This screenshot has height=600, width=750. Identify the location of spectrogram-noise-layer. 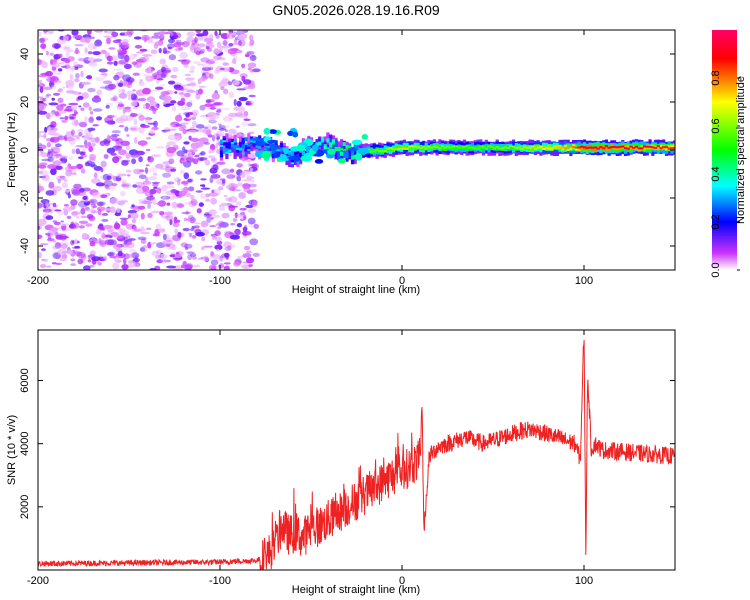
(149, 150).